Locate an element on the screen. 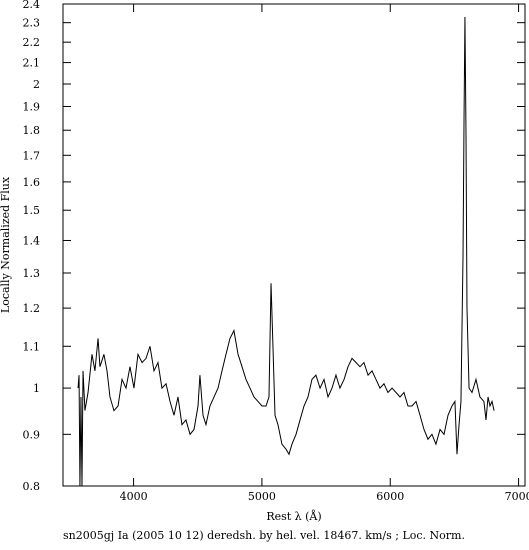 This screenshot has height=550, width=529. x-axis-title: Rest λ (Å) is located at coordinates (293, 516).